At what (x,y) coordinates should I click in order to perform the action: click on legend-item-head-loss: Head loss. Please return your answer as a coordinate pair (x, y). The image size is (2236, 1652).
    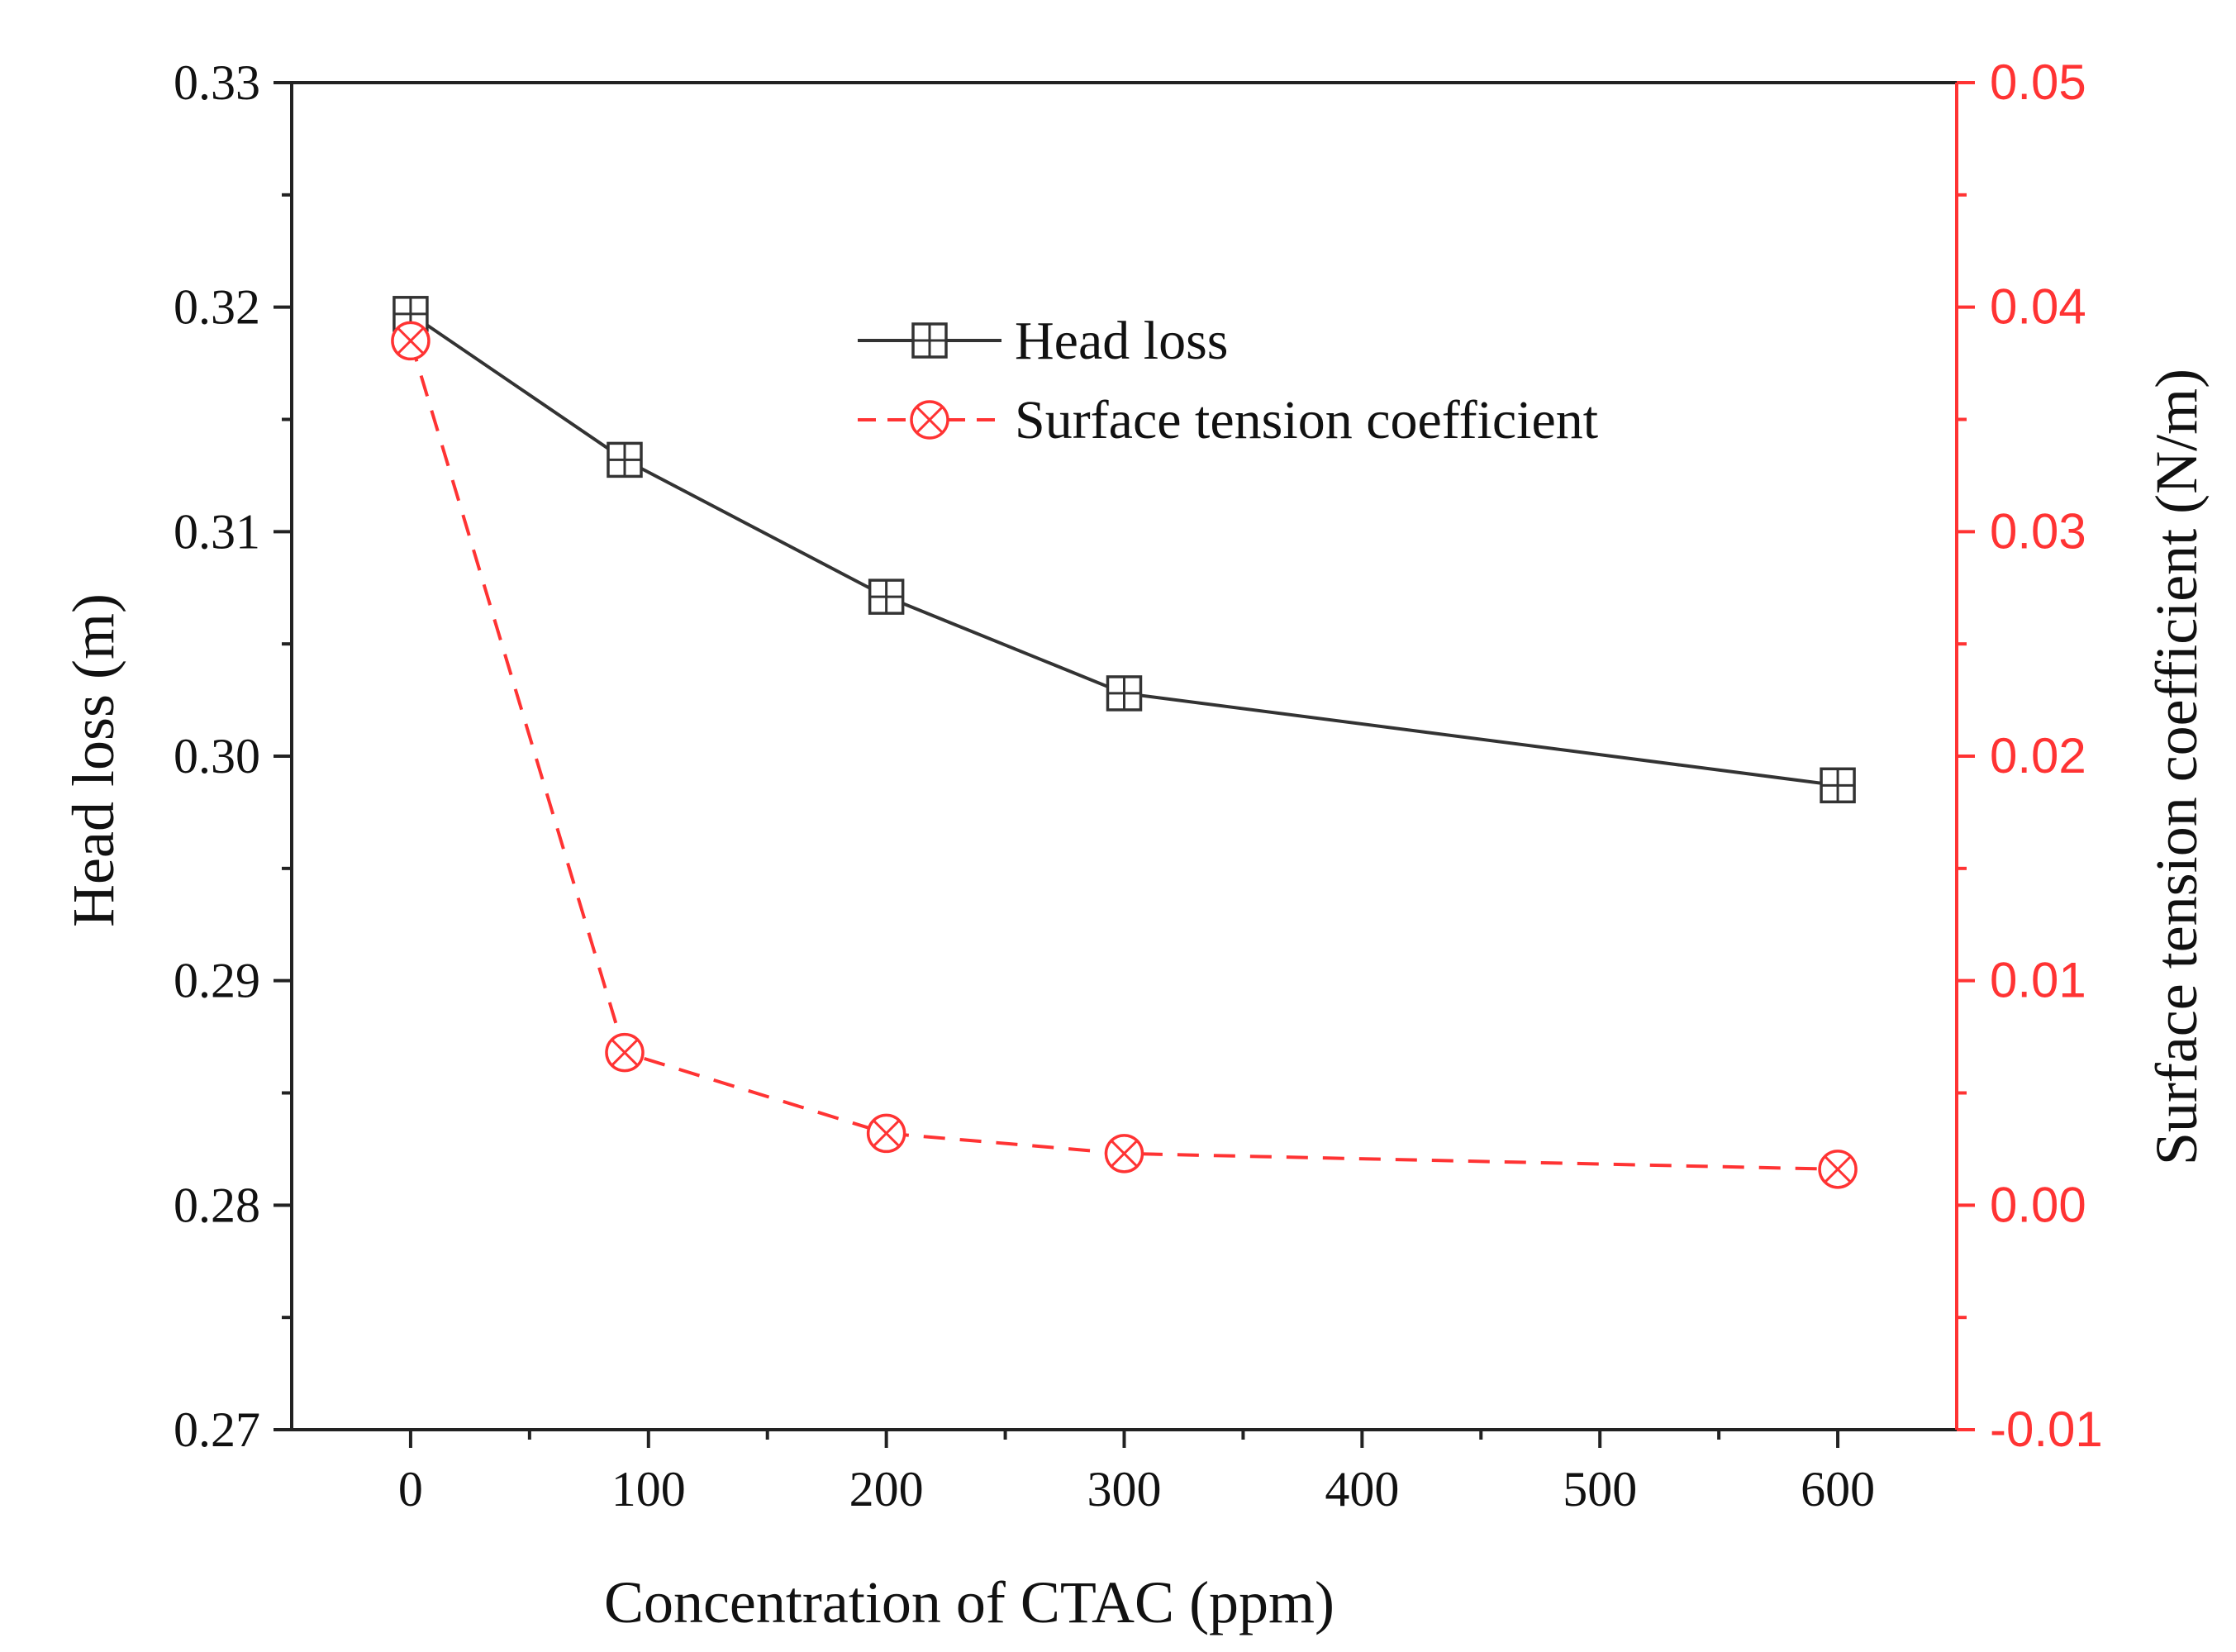
    Looking at the image, I should click on (1043, 341).